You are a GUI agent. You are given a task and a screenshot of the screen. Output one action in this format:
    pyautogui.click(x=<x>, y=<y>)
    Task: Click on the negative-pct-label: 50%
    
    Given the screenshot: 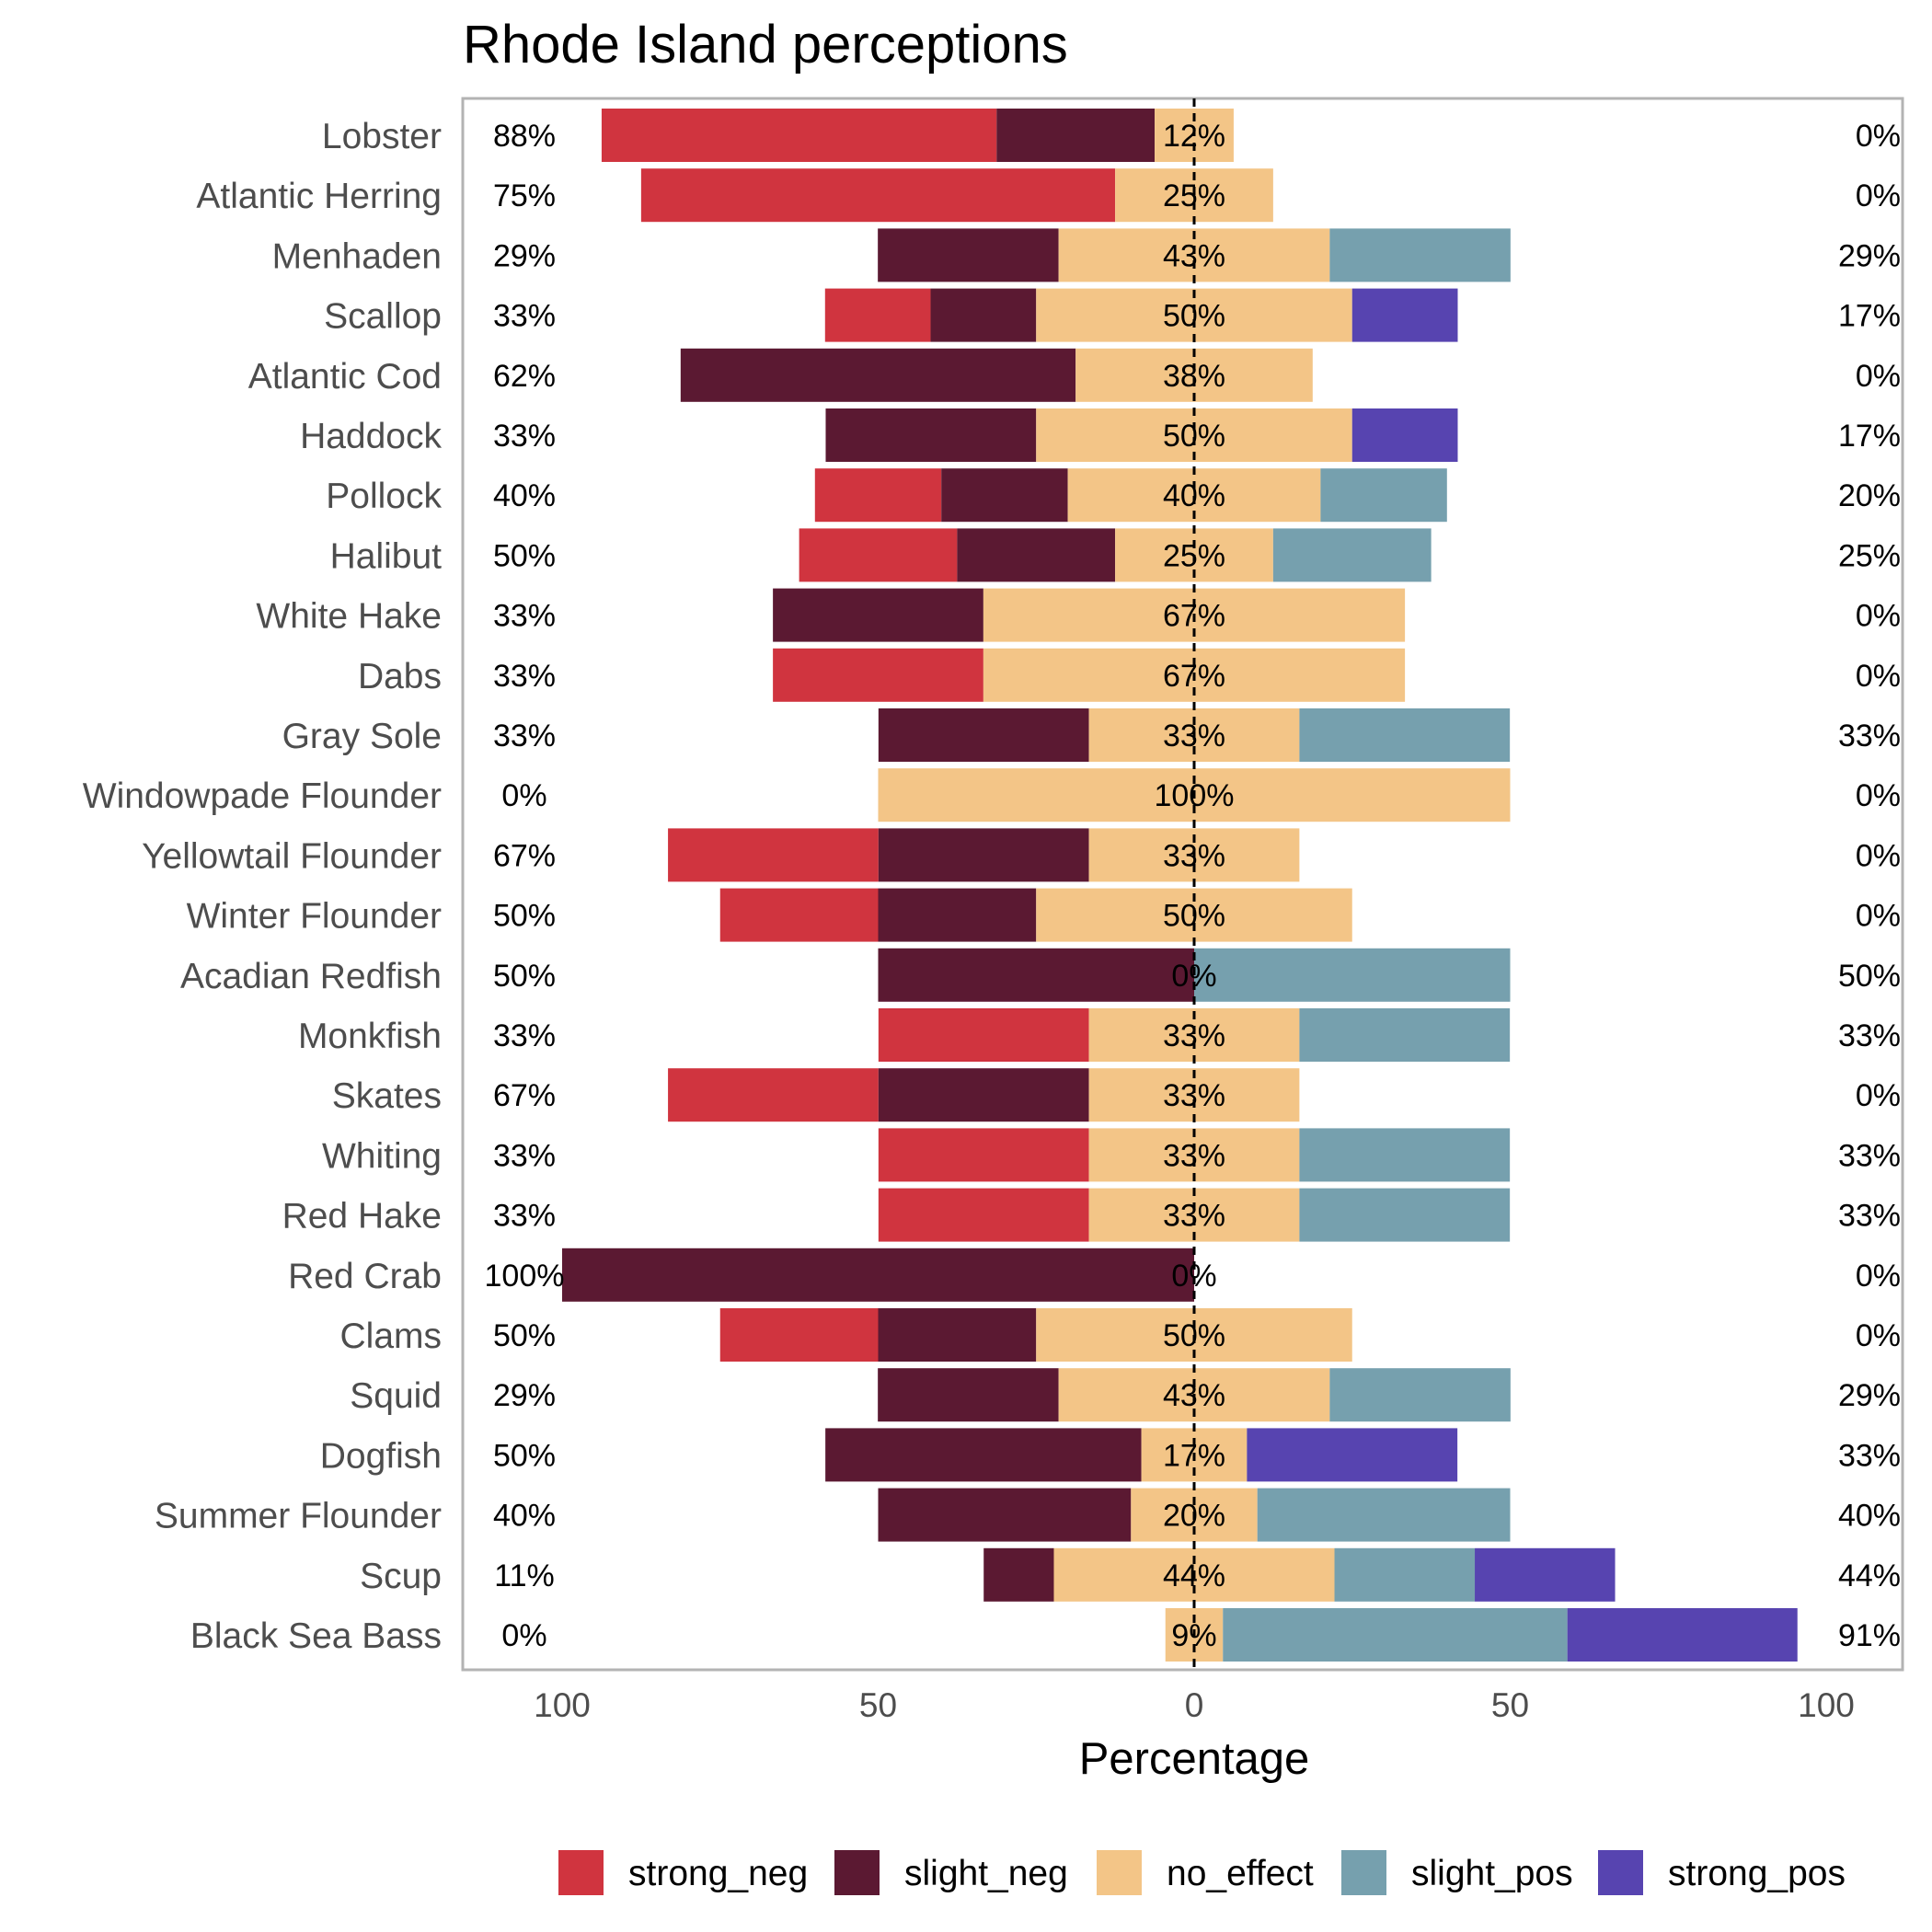 What is the action you would take?
    pyautogui.click(x=524, y=1335)
    